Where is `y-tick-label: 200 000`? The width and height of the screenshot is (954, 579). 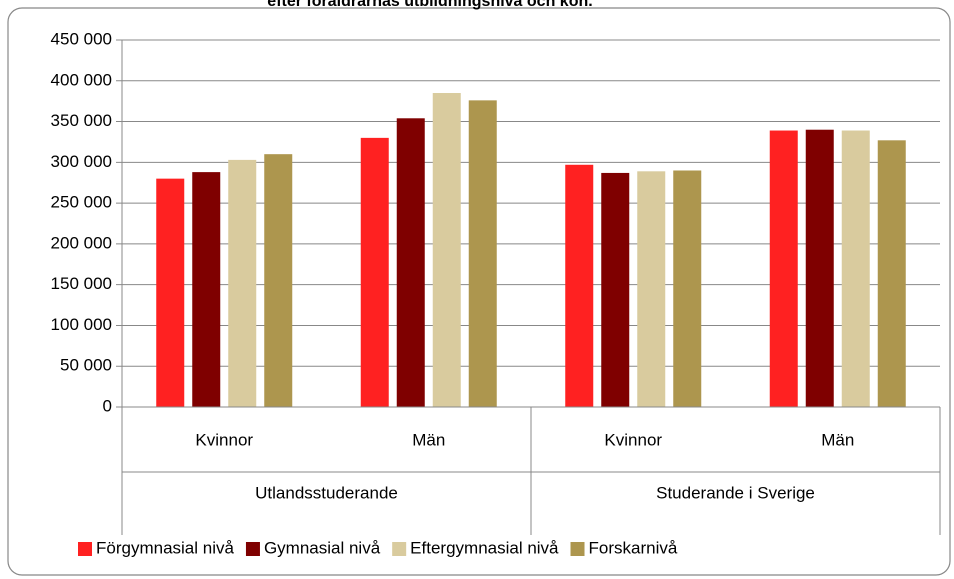
y-tick-label: 200 000 is located at coordinates (81, 242).